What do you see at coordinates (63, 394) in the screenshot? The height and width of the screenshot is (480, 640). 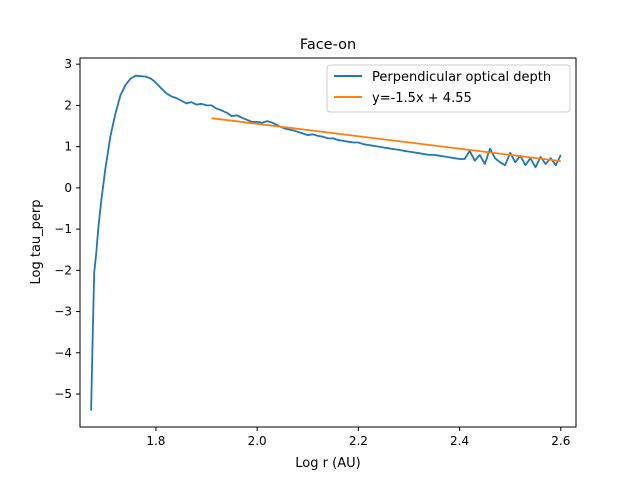 I see `y-tick-label: −5` at bounding box center [63, 394].